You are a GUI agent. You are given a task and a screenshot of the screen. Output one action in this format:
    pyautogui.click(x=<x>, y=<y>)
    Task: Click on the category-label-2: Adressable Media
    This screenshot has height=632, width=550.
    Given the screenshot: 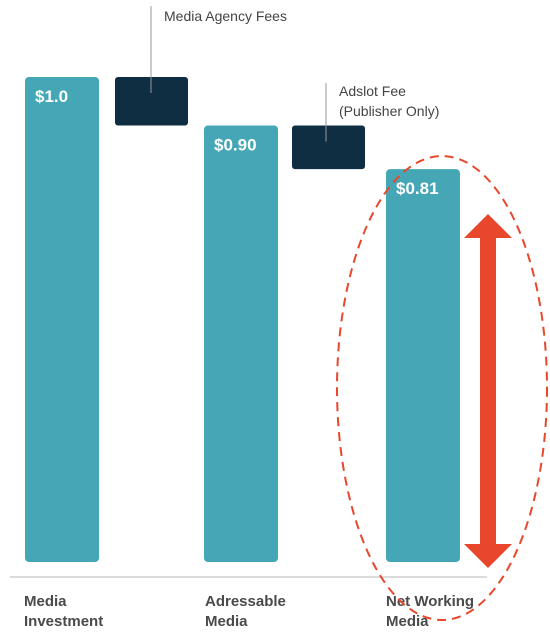 What is the action you would take?
    pyautogui.click(x=245, y=611)
    